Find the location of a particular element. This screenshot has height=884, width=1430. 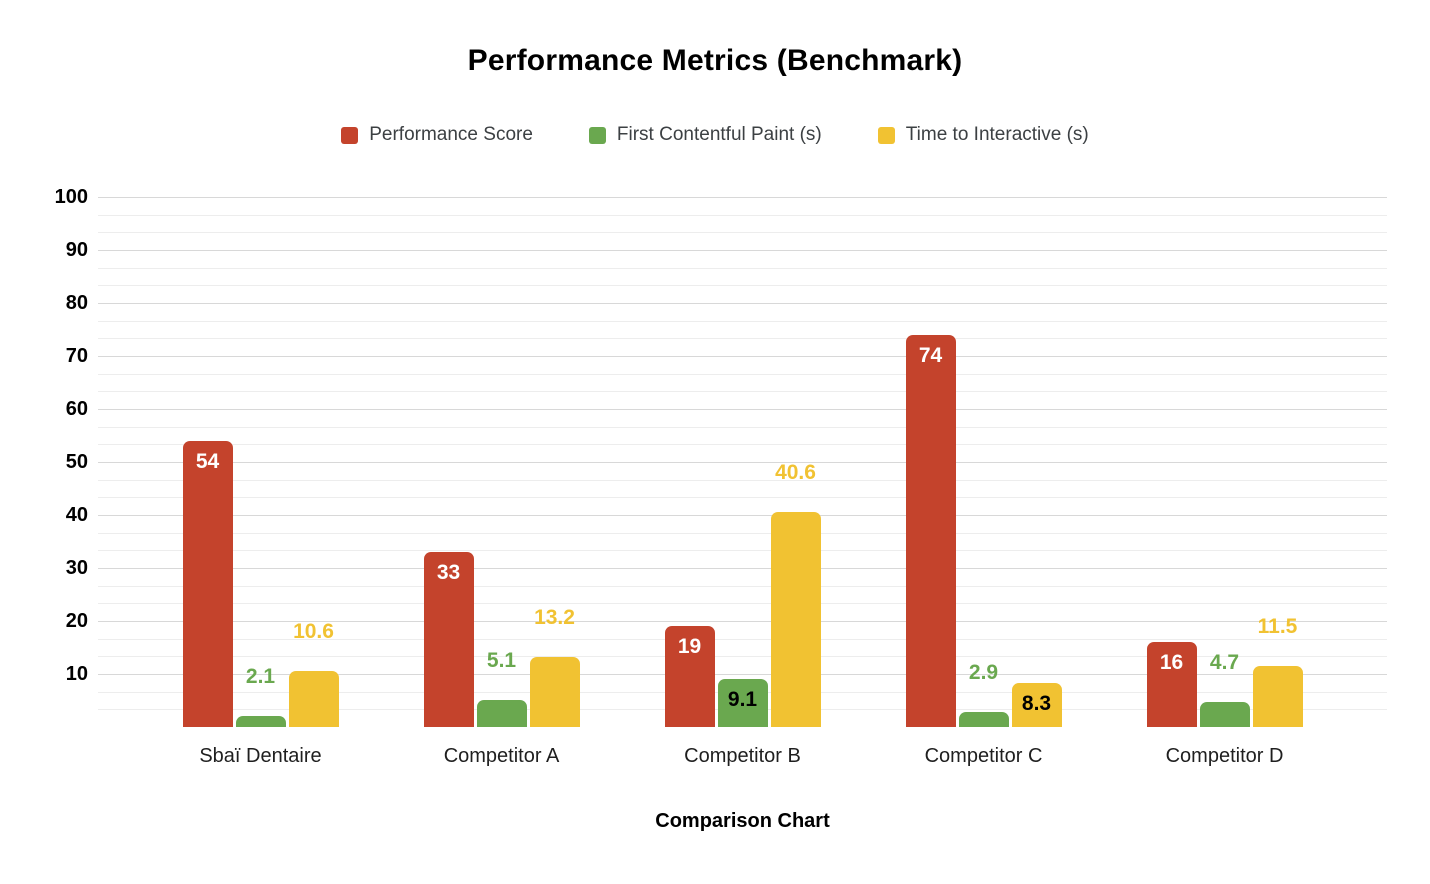

legend-label: First Contentful Paint (s) is located at coordinates (719, 134).